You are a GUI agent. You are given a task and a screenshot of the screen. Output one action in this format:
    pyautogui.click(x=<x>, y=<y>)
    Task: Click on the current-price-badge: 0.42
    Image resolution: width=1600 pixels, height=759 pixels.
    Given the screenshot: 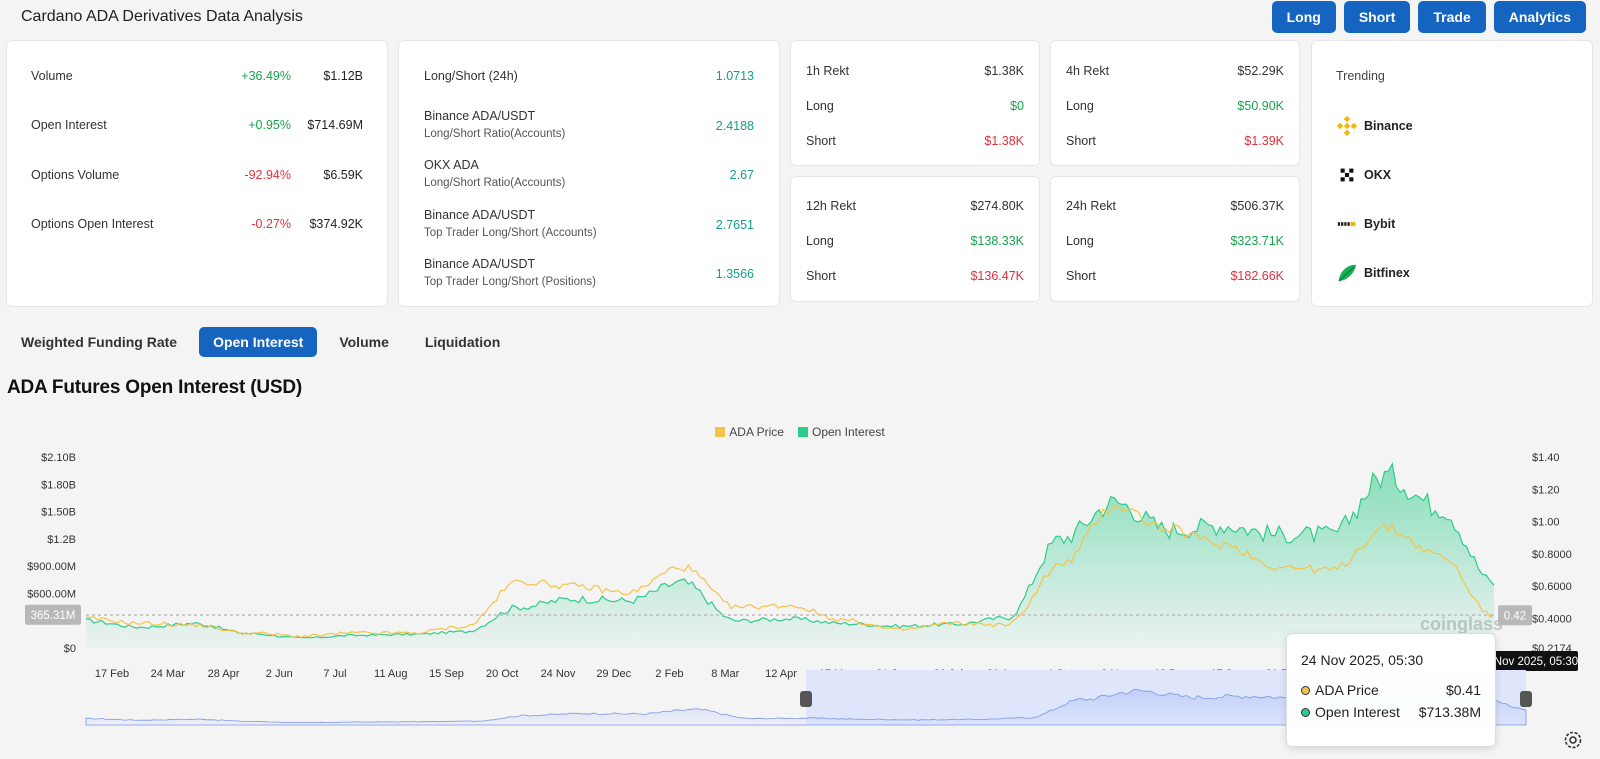 What is the action you would take?
    pyautogui.click(x=1515, y=616)
    